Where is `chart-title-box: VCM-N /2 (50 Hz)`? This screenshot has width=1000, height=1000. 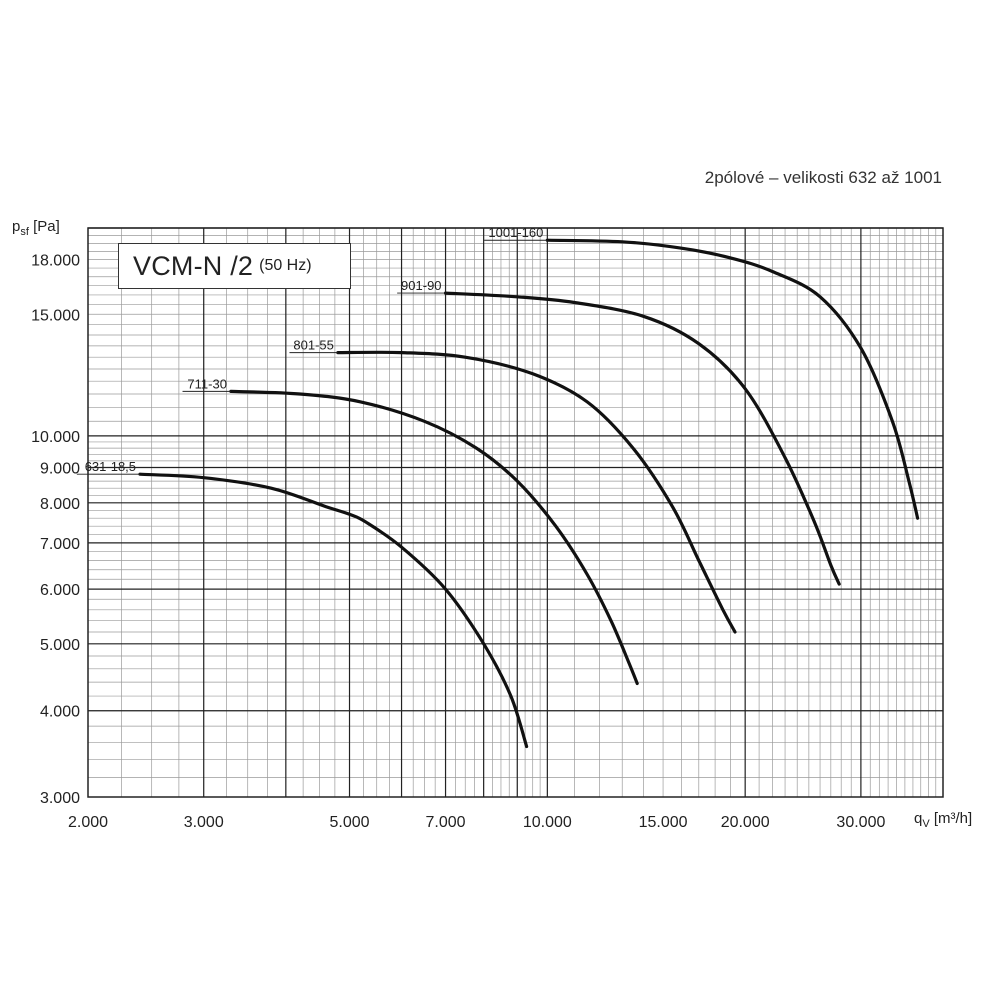 chart-title-box: VCM-N /2 (50 Hz) is located at coordinates (234, 266).